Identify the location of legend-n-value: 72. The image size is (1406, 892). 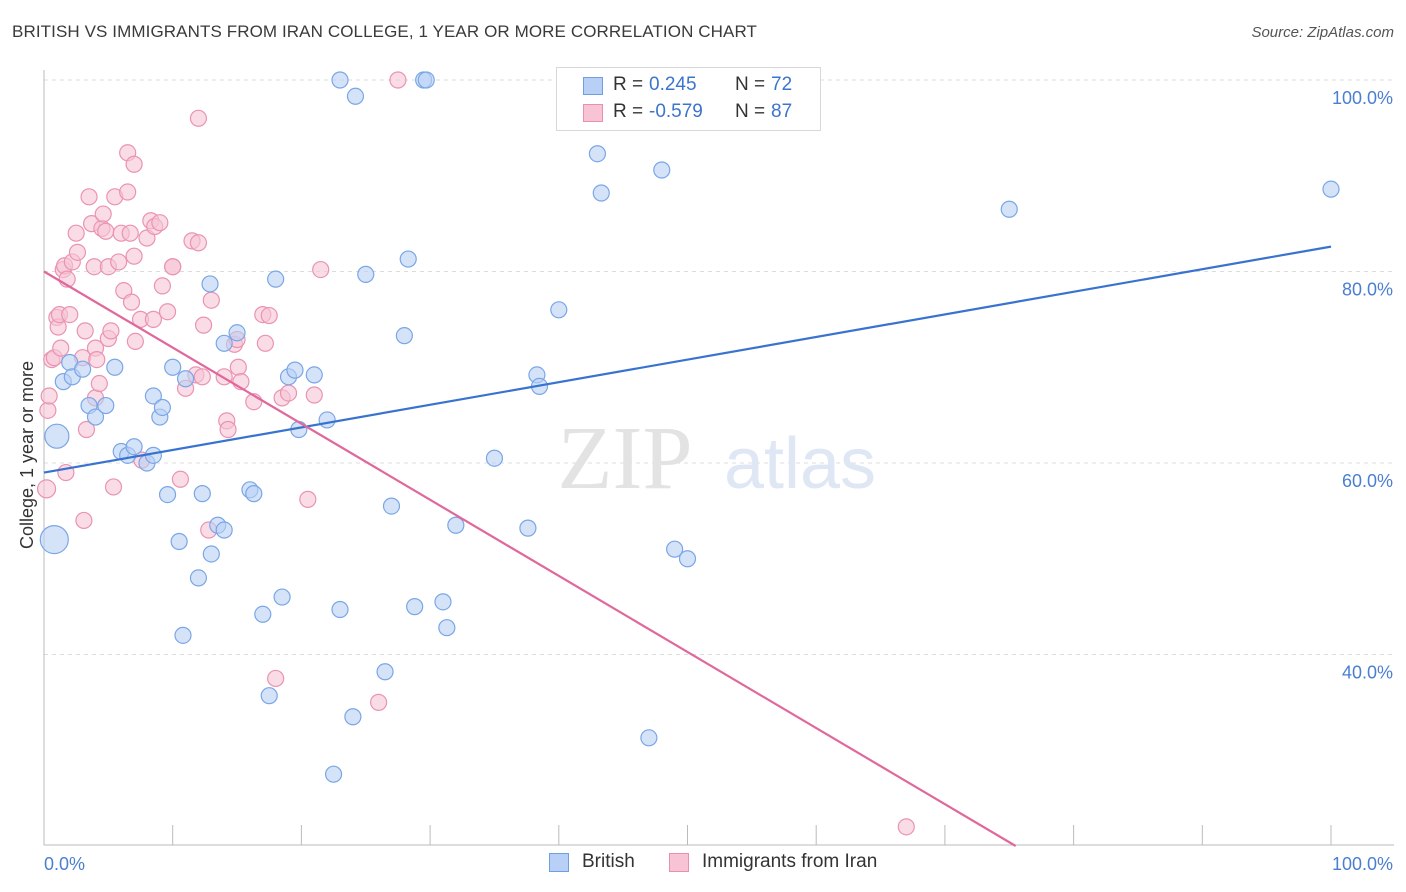
(782, 84).